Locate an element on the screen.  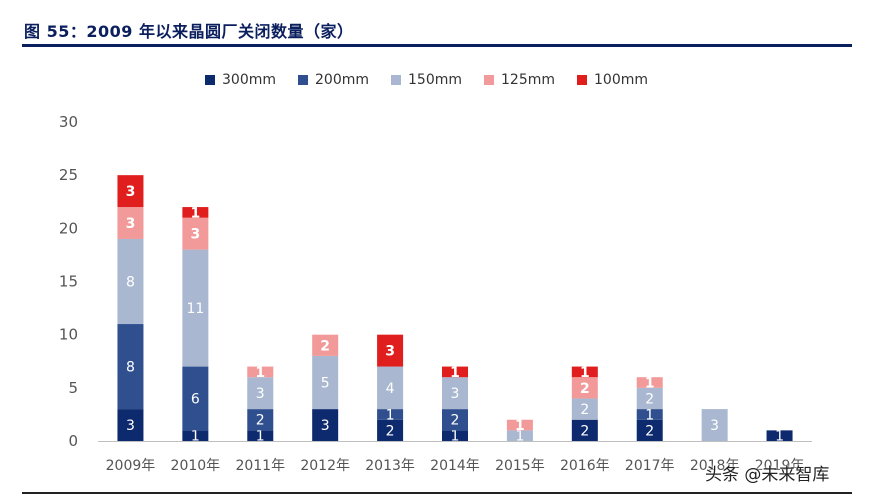
legend-item: 125mm is located at coordinates (519, 80).